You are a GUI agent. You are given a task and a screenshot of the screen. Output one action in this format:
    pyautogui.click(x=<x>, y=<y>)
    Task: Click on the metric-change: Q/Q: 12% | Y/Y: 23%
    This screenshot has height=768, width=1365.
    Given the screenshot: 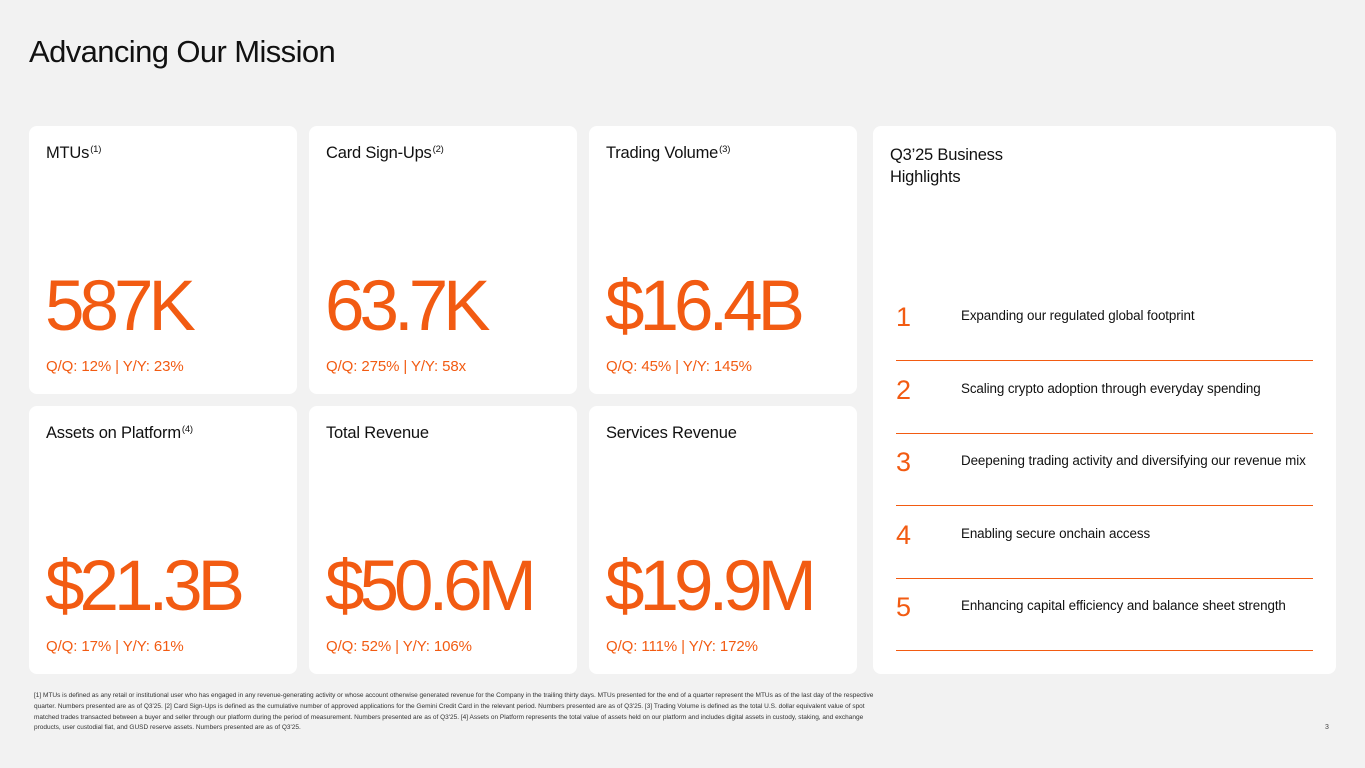 What is the action you would take?
    pyautogui.click(x=115, y=366)
    